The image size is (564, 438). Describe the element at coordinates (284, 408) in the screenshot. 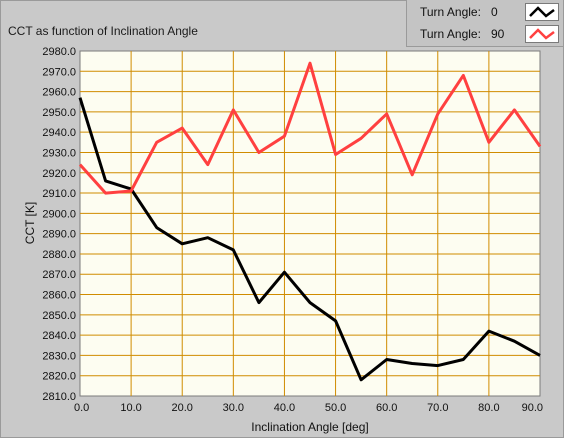

I see `x-tick-label: 40.0` at that location.